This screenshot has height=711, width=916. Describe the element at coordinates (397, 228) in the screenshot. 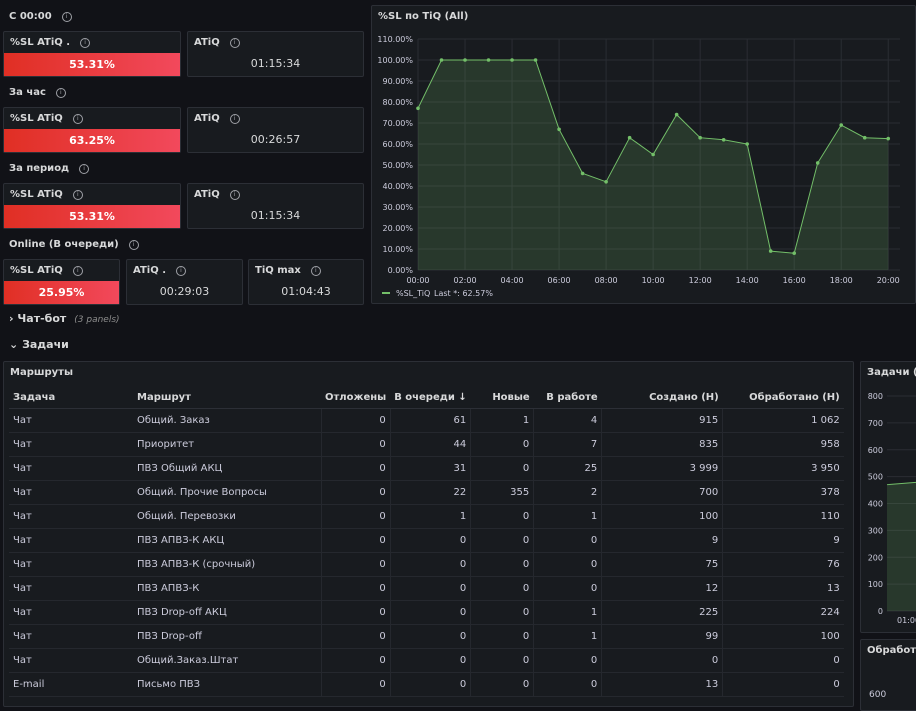

I see `y-tick-label: 20.00%` at that location.